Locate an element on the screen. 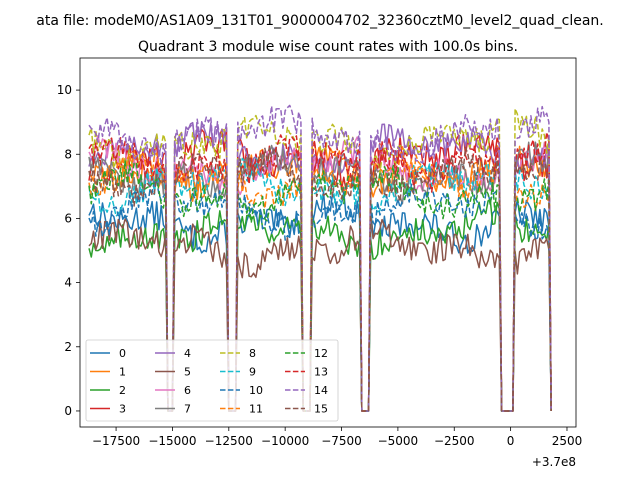 The width and height of the screenshot is (640, 480). x-tick-label: −15000 is located at coordinates (172, 441).